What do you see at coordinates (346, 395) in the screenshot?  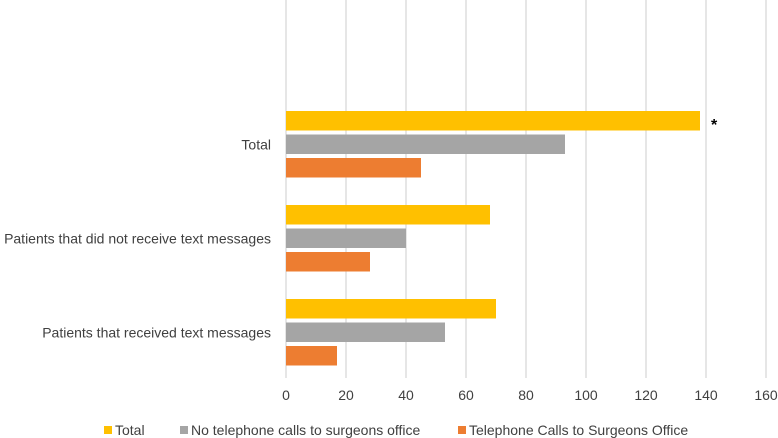 I see `x-tick-label: 20` at bounding box center [346, 395].